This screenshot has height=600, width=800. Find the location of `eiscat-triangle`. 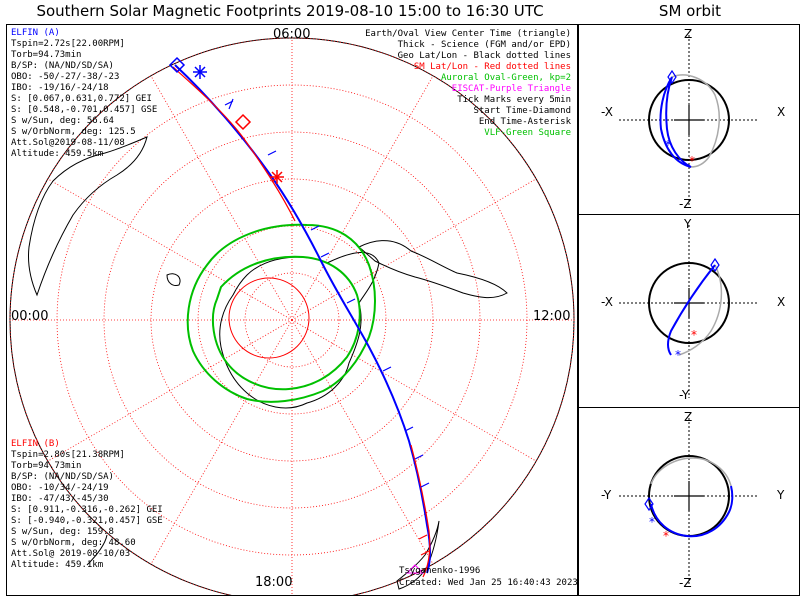

eiscat-triangle is located at coordinates (415, 569).